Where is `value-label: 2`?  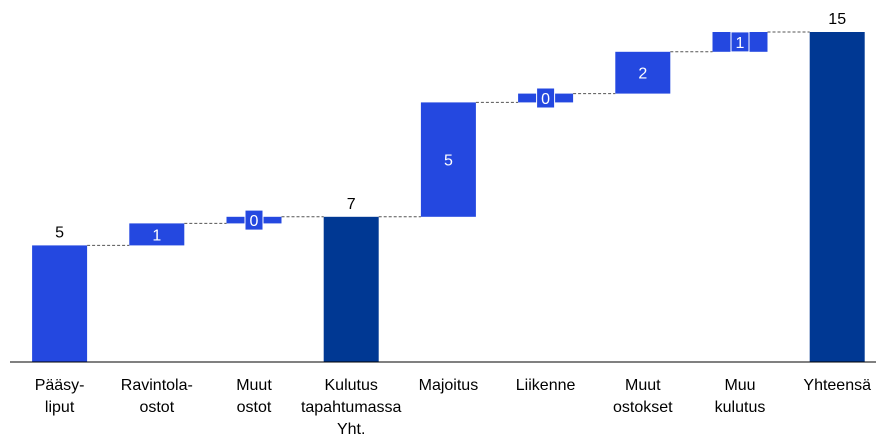
value-label: 2 is located at coordinates (642, 74).